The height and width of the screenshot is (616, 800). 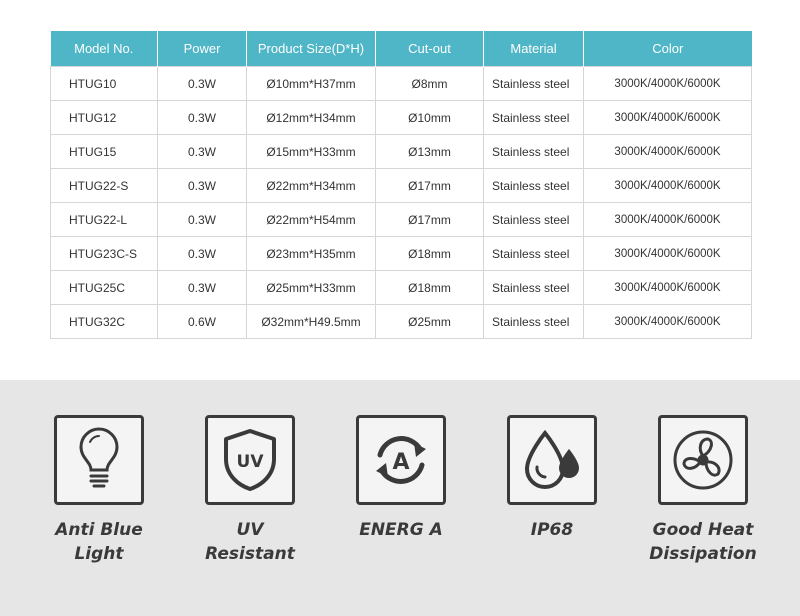 I want to click on cell-model-no: HTUG23C-S, so click(x=104, y=253).